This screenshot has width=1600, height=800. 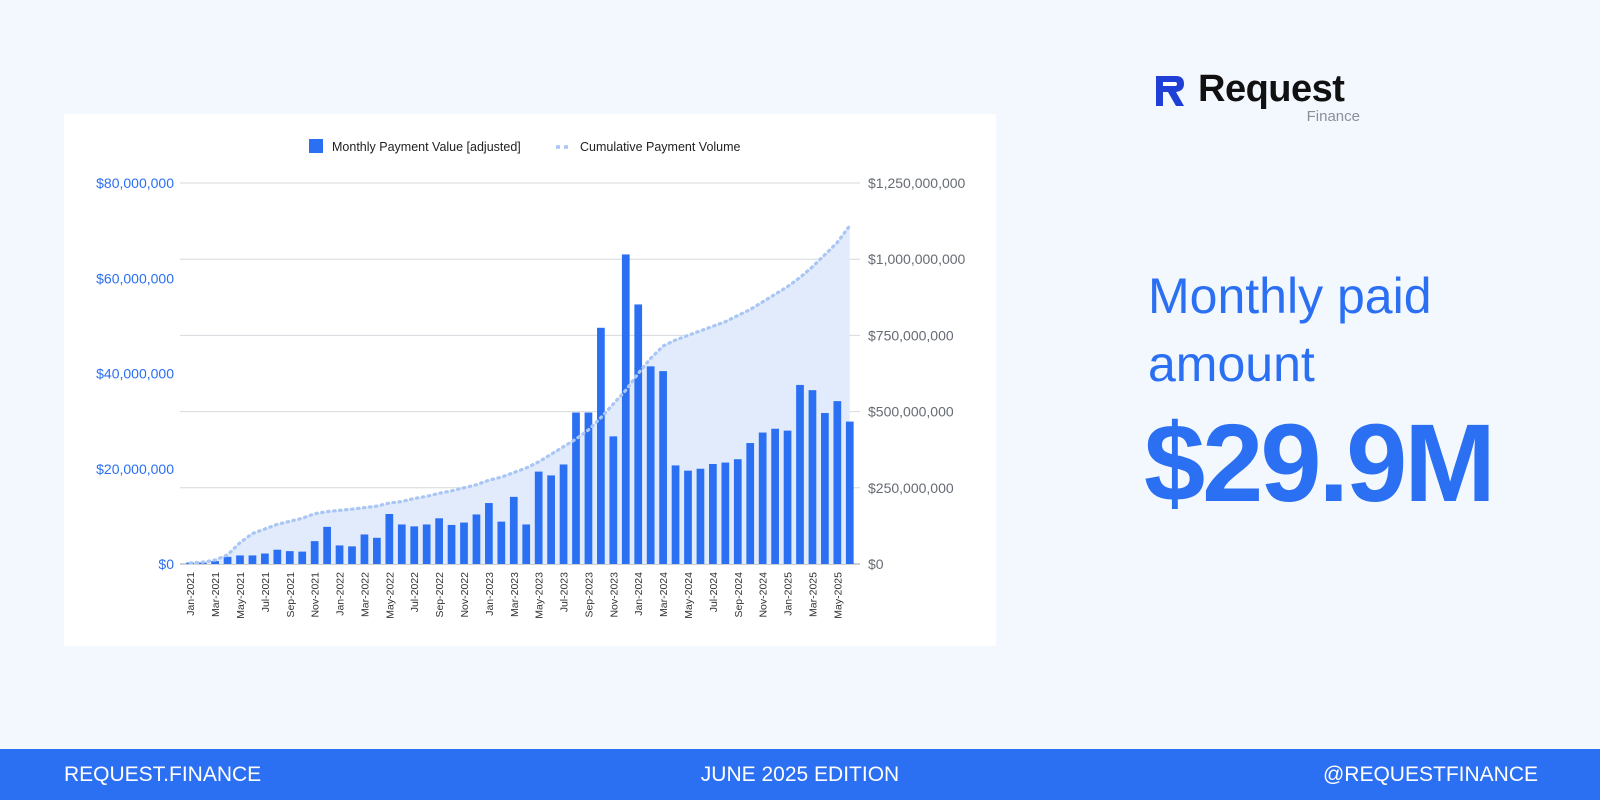 I want to click on x-tick-label: May-2024, so click(x=689, y=595).